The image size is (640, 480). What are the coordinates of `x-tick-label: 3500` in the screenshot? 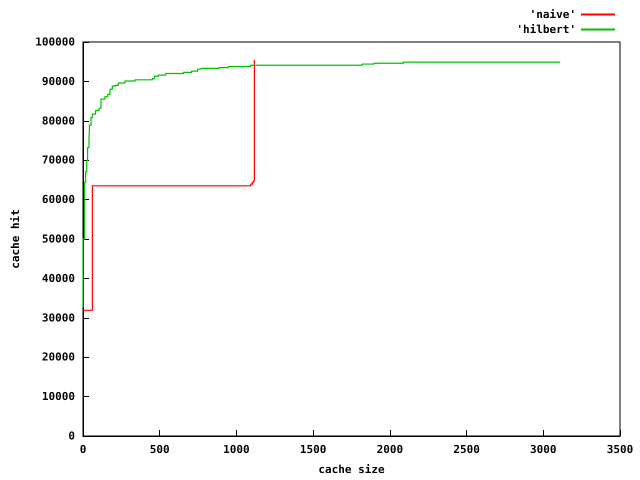 It's located at (620, 449).